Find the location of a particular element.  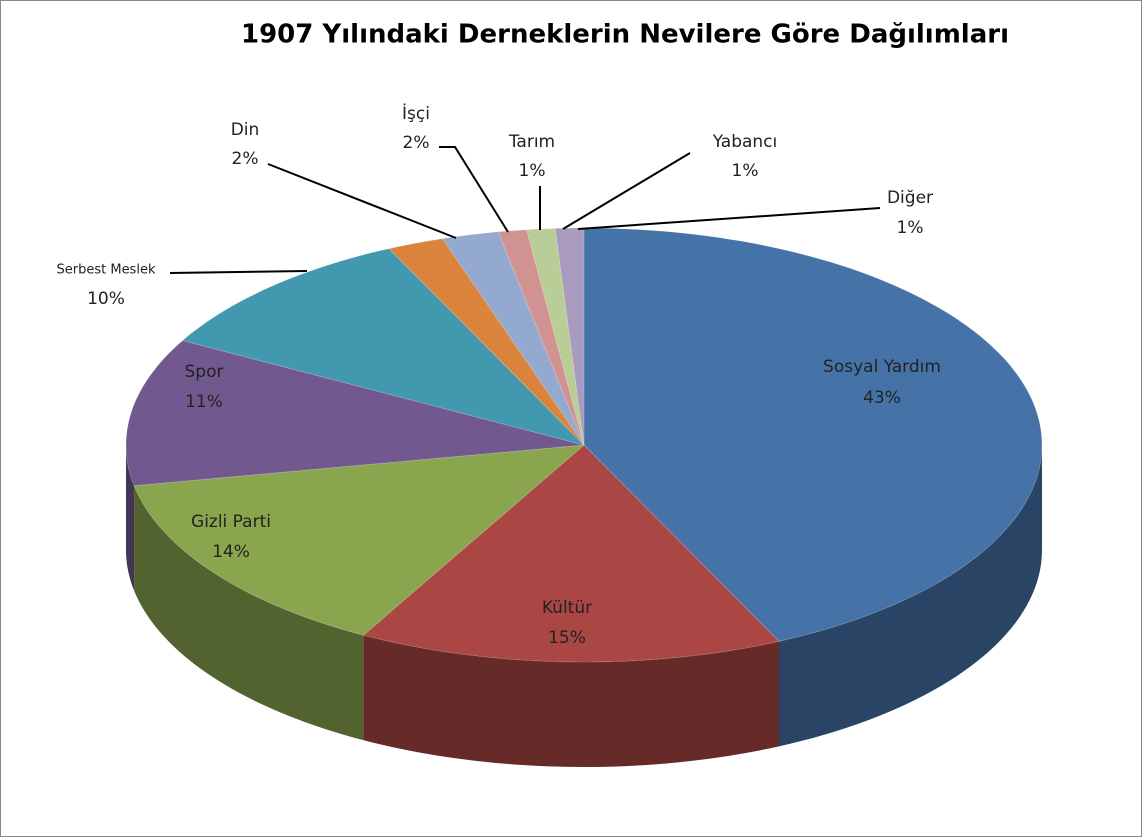

slice-label: İşçi is located at coordinates (416, 113).